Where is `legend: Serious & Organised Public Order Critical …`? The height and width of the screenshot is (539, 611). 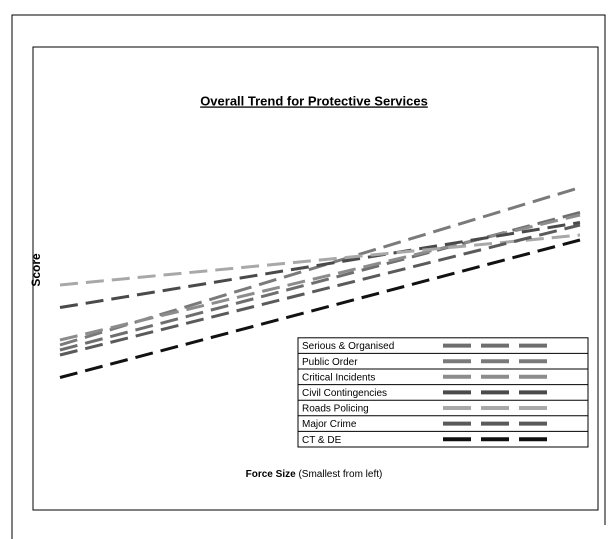 legend: Serious & Organised Public Order Critical … is located at coordinates (443, 392).